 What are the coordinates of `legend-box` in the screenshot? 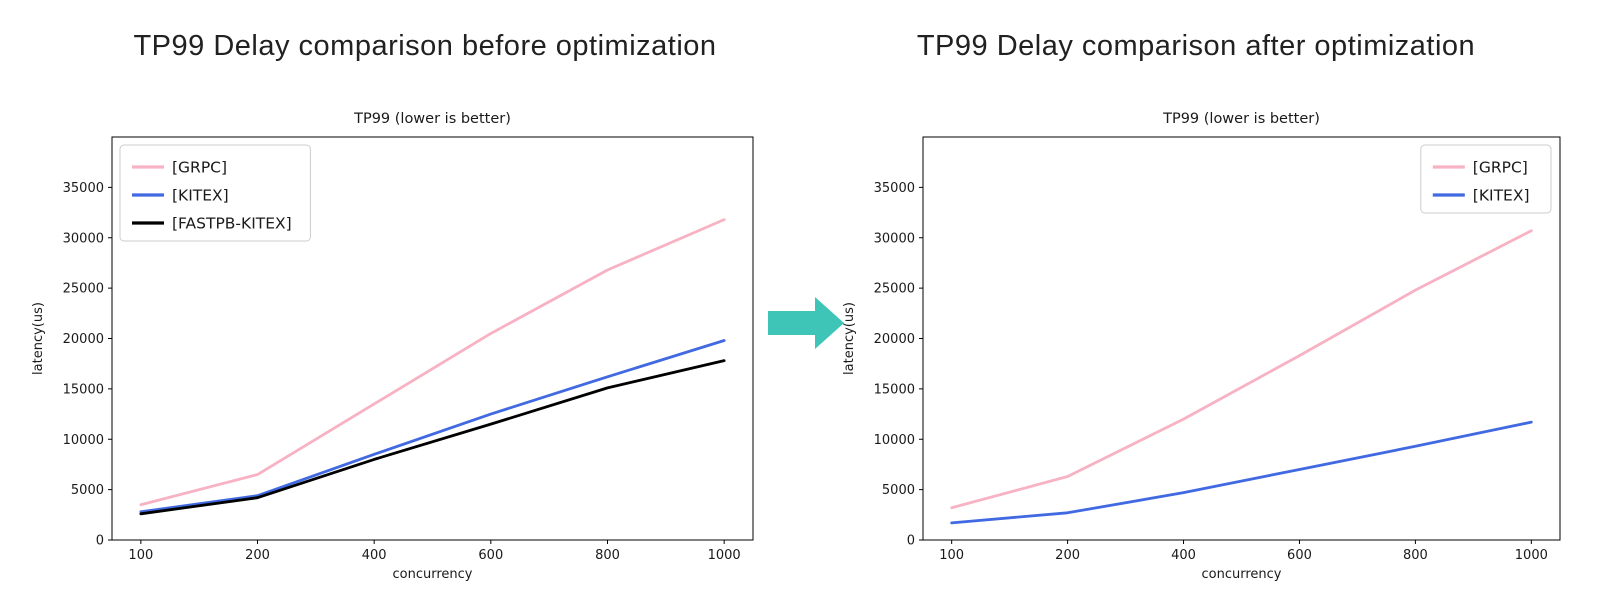 It's located at (215, 193).